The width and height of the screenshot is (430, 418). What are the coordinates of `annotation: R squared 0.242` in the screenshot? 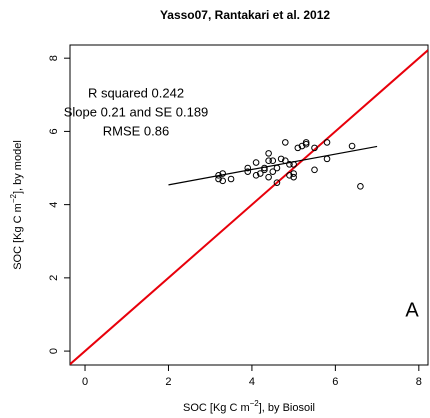 It's located at (136, 92).